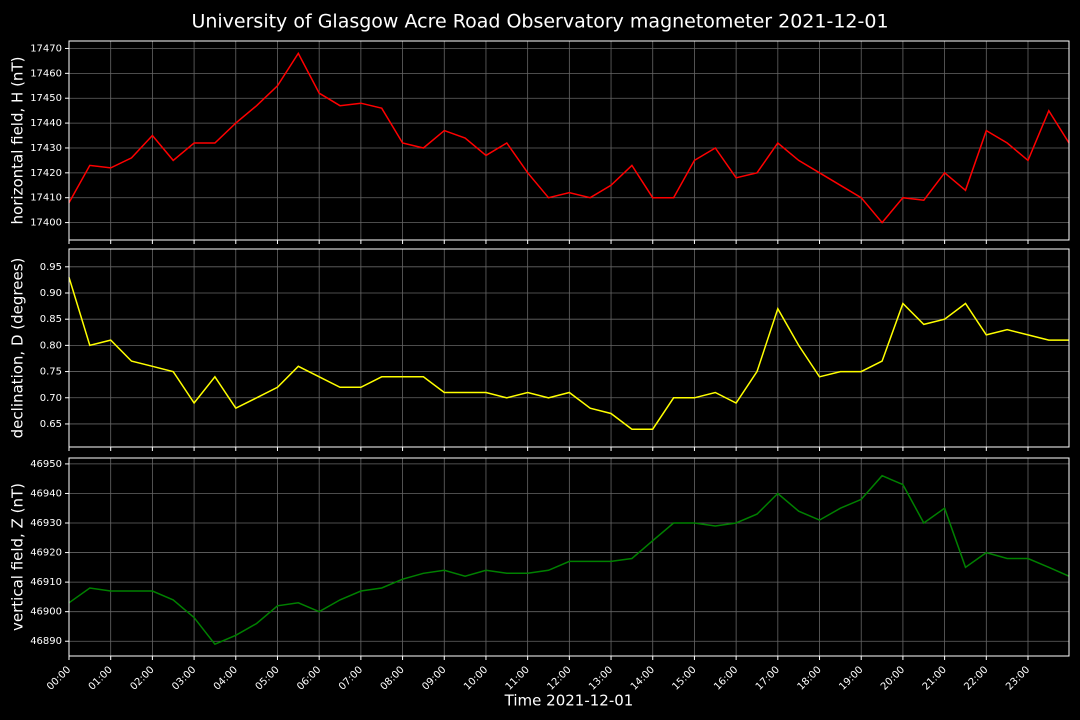 This screenshot has height=720, width=1080. What do you see at coordinates (569, 701) in the screenshot?
I see `x-axis-label: Time 2021-12-01` at bounding box center [569, 701].